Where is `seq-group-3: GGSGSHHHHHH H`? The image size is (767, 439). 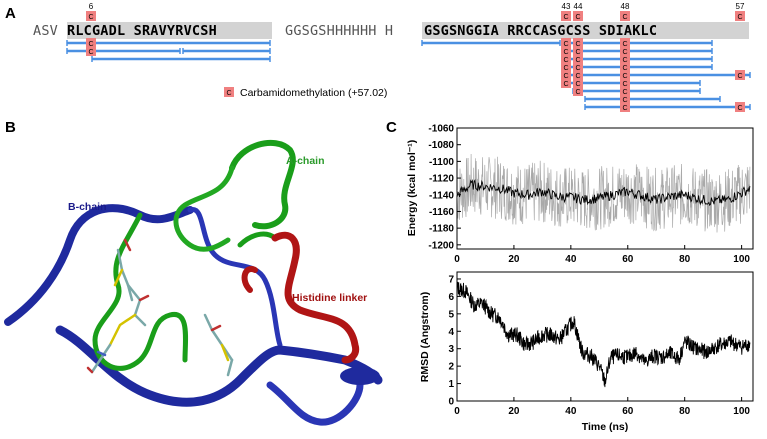
seq-group-3: GGSGSHHHHHH H is located at coordinates (339, 31).